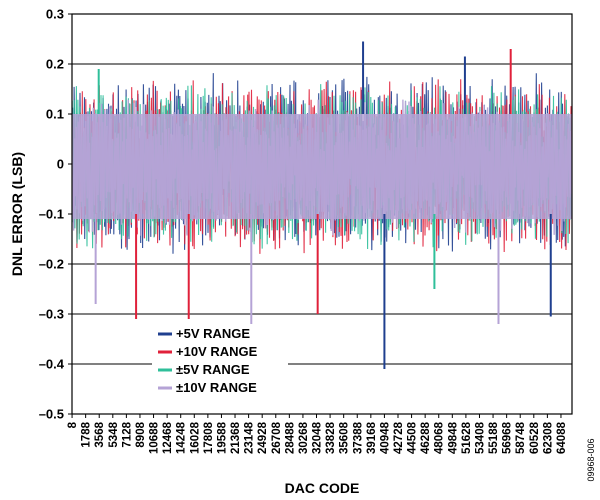 The height and width of the screenshot is (500, 600). I want to click on x-tick-label: 16028, so click(195, 437).